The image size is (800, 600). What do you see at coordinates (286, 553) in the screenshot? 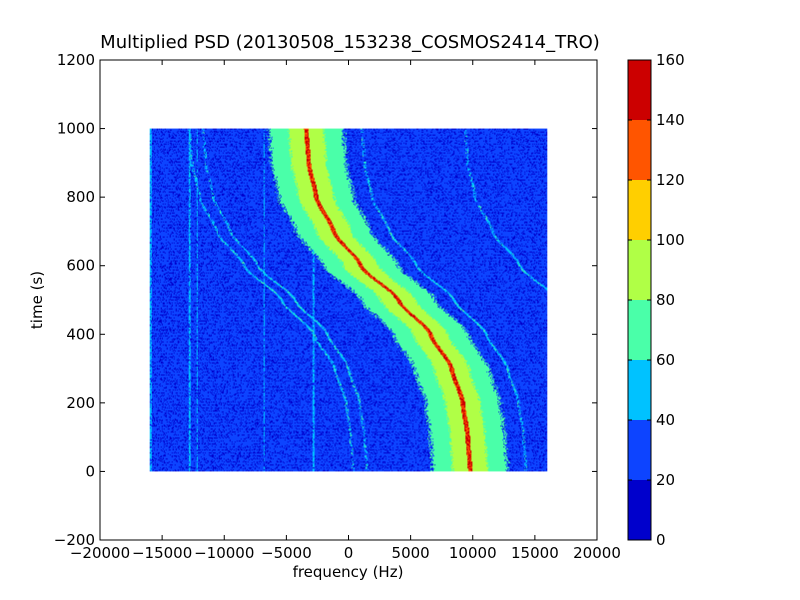
I see `x-tick-label: −5000` at bounding box center [286, 553].